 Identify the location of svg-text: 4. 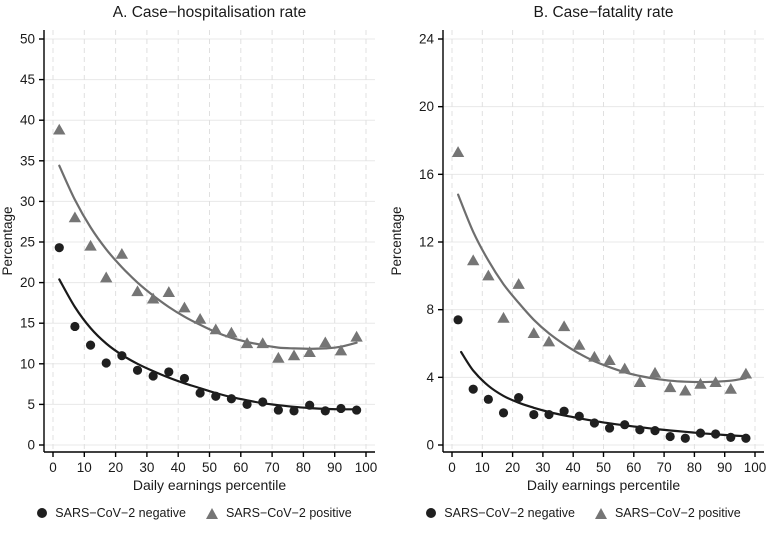
(430, 377).